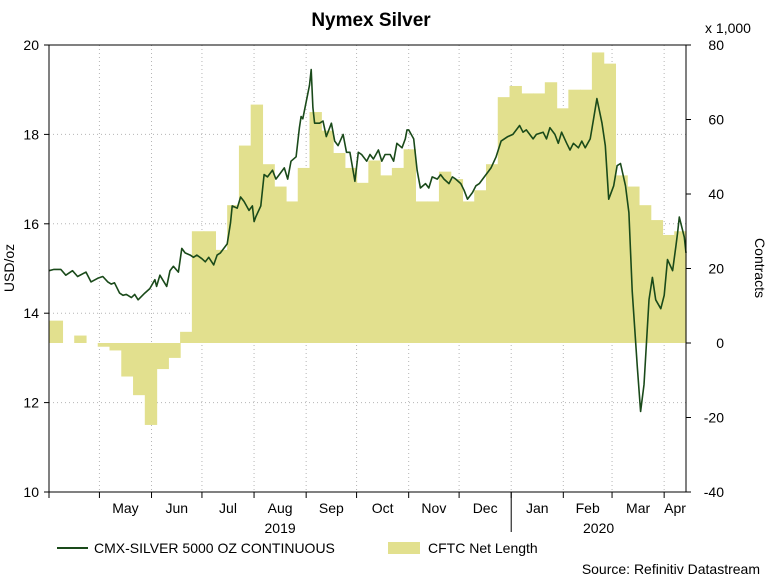 Image resolution: width=769 pixels, height=578 pixels. Describe the element at coordinates (280, 528) in the screenshot. I see `x-year-label: 2019` at that location.